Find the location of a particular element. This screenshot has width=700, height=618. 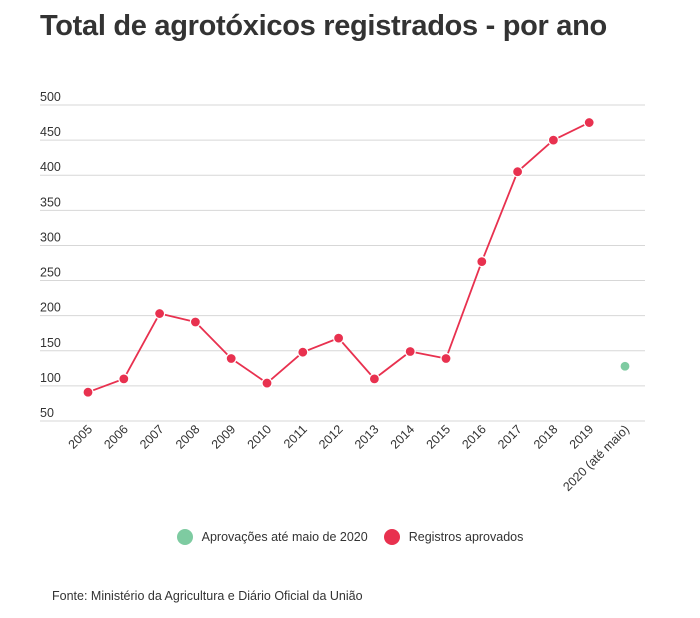

y-tick-label: 300 is located at coordinates (50, 237).